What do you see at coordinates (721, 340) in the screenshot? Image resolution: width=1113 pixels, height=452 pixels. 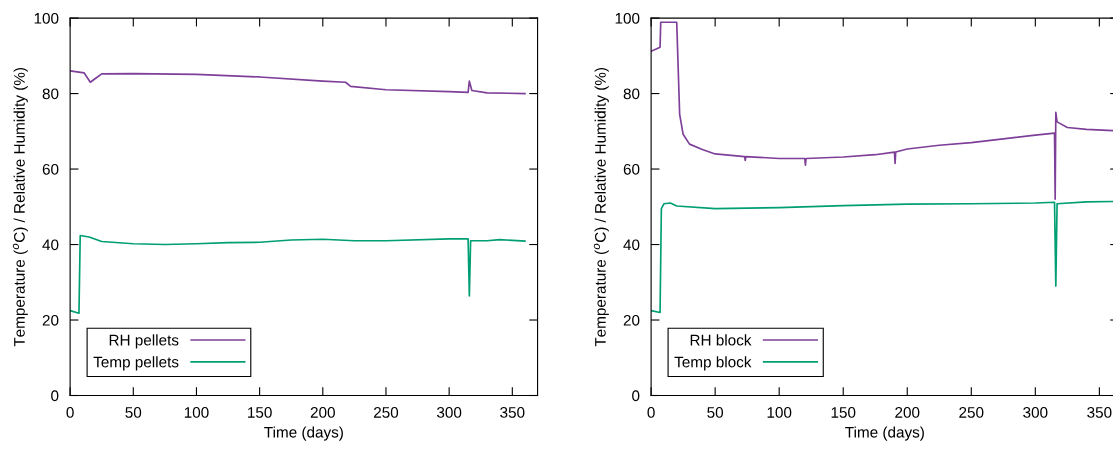 I see `legend-label: RH block` at bounding box center [721, 340].